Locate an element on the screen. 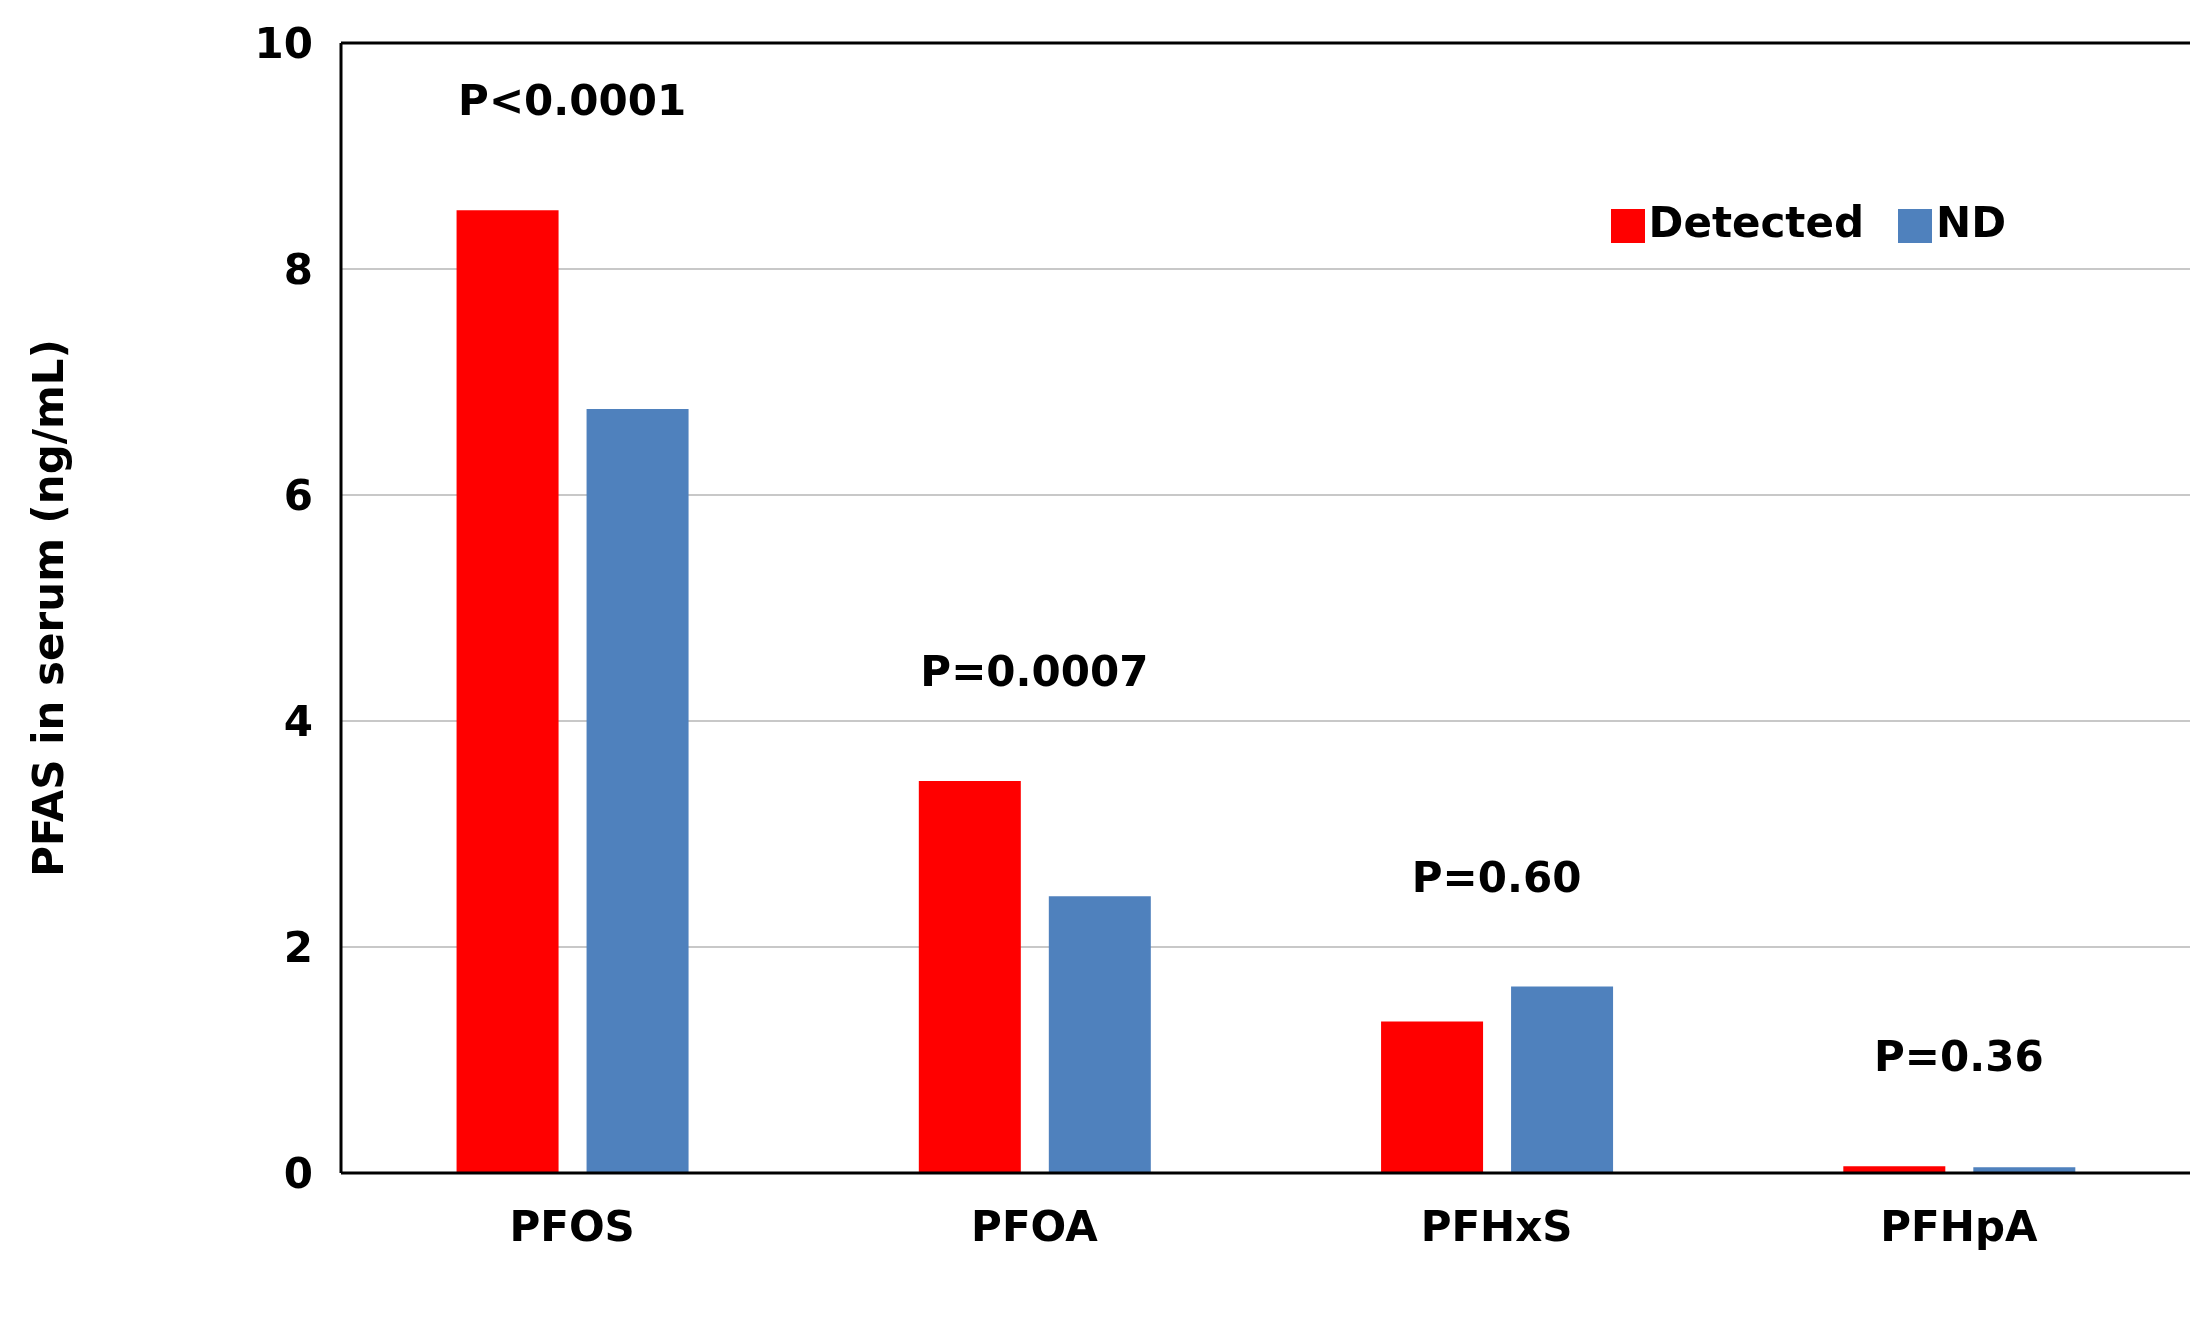 This screenshot has height=1333, width=2198. x-tick-label: PFHpA is located at coordinates (1959, 1226).